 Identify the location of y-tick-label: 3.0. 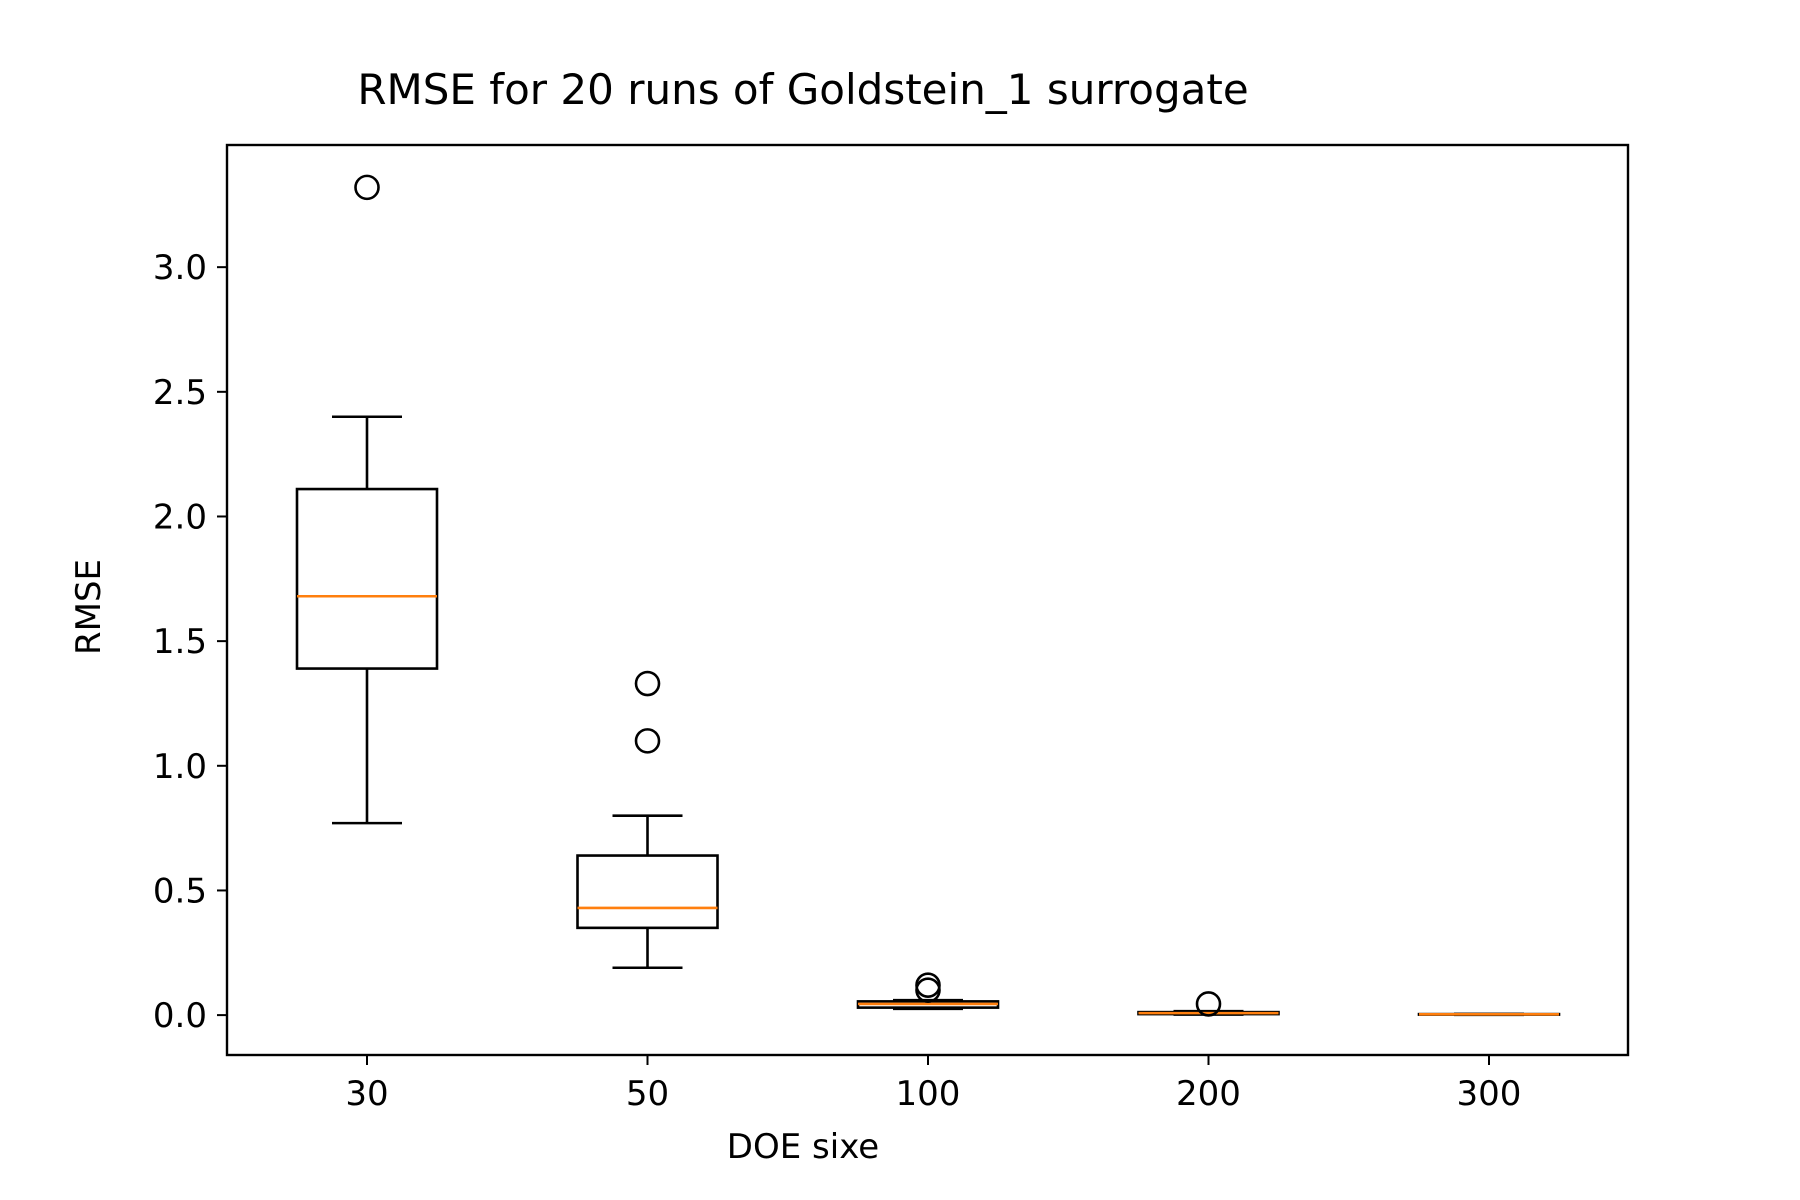
(180, 268).